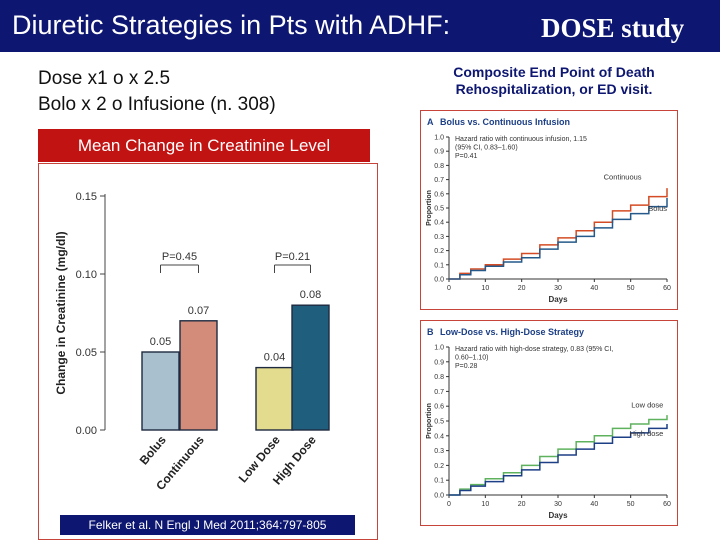 This screenshot has height=544, width=720. I want to click on bar-value-label: 0.08, so click(310, 295).